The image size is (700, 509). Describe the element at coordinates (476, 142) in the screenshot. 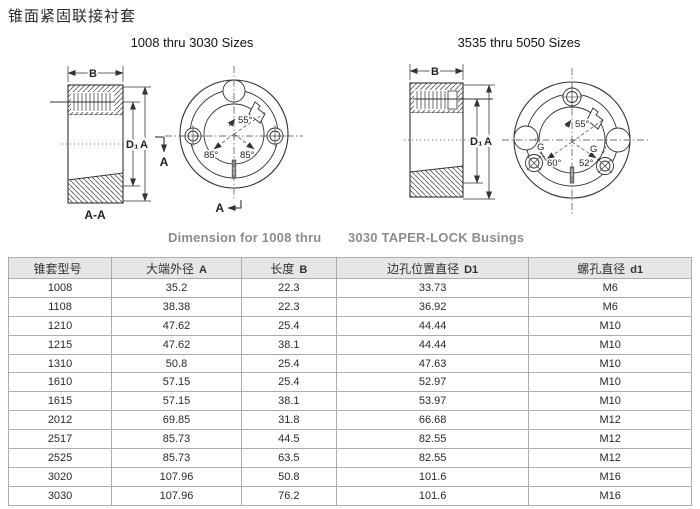

I see `right-dim-d1-label: D₁` at that location.